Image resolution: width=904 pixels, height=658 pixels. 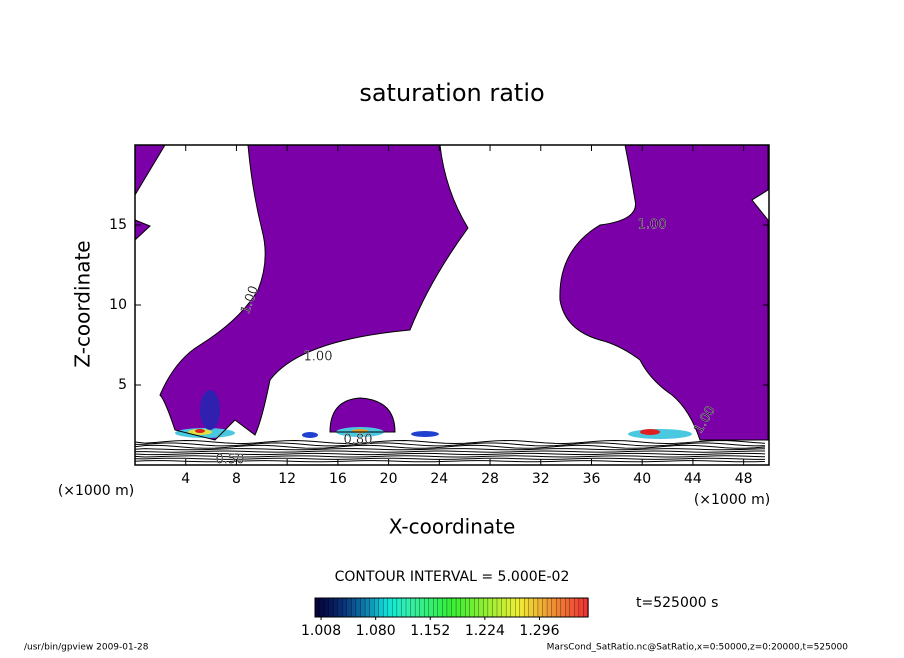 What do you see at coordinates (452, 577) in the screenshot?
I see `contour-interval: CONTOUR INTERVAL = 5.000E-02` at bounding box center [452, 577].